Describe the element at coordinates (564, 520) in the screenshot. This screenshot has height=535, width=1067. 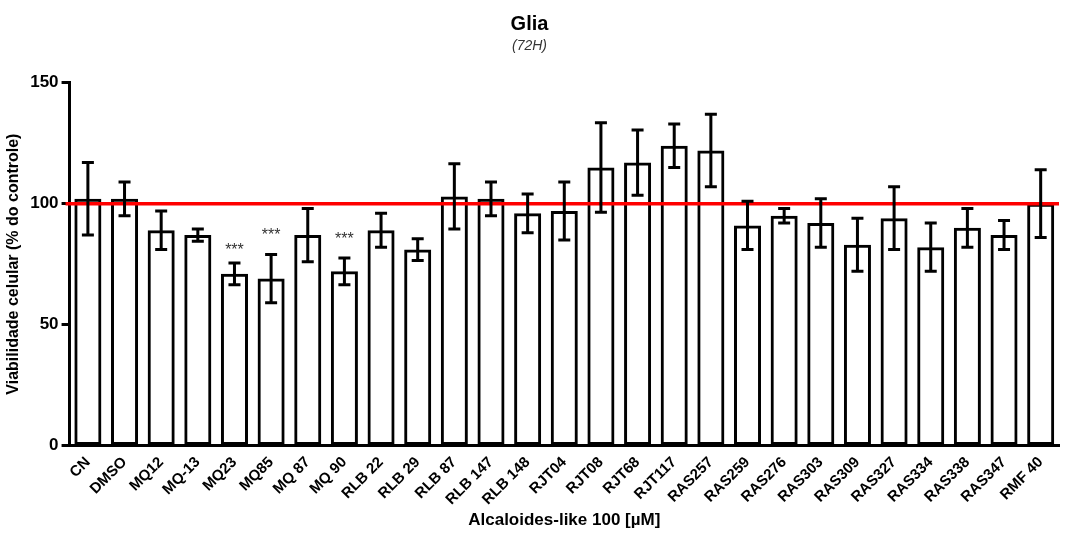
I see `x-axis-title: Alcaloides-like 100 [µM]` at that location.